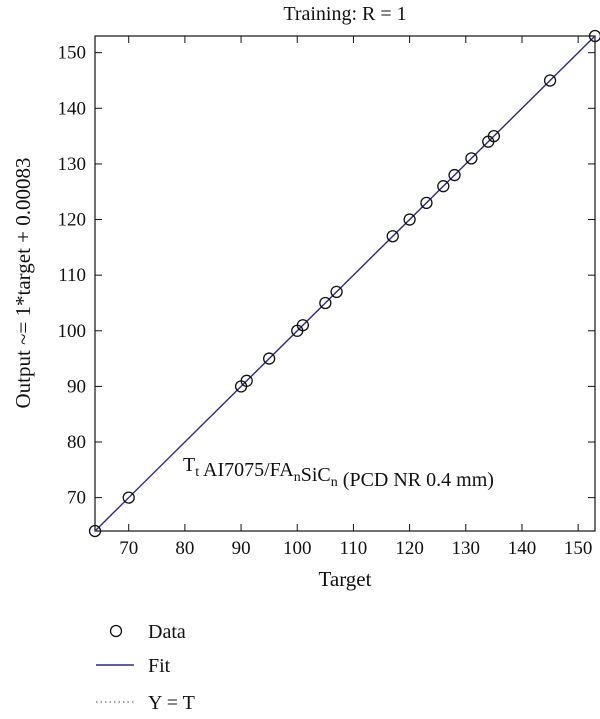 This screenshot has height=719, width=600. I want to click on y-tick-label: 110, so click(72, 275).